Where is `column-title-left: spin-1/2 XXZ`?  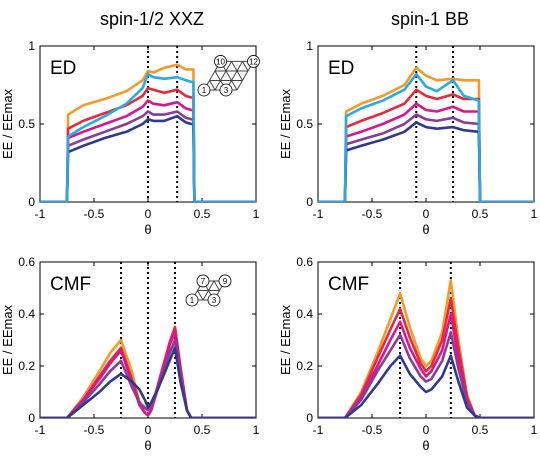
column-title-left: spin-1/2 XXZ is located at coordinates (152, 19).